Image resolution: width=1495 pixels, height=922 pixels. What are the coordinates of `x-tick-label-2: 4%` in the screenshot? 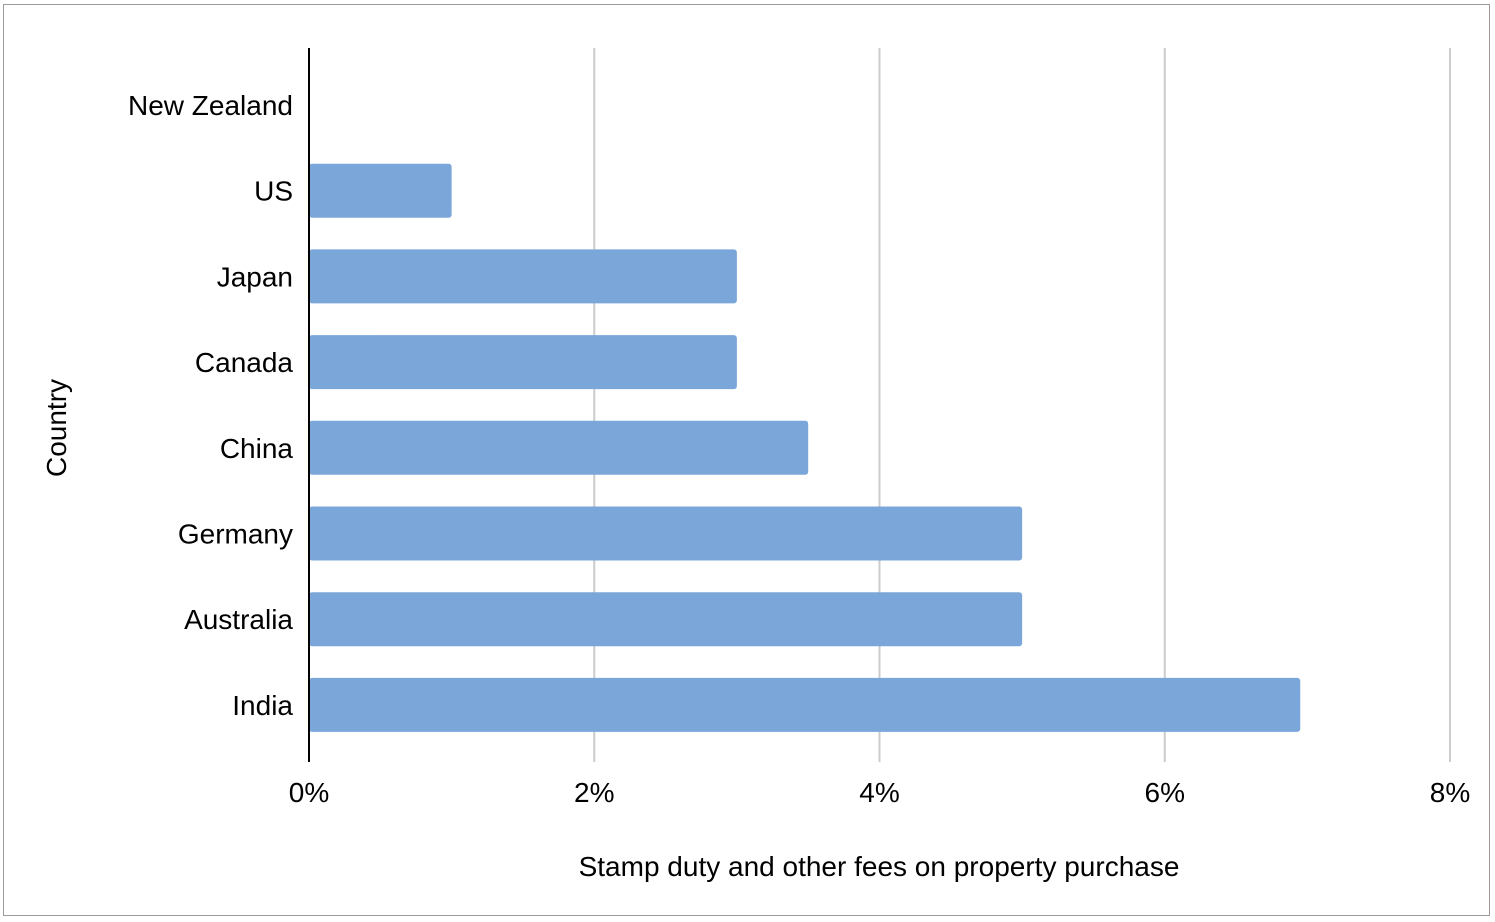 It's located at (879, 792).